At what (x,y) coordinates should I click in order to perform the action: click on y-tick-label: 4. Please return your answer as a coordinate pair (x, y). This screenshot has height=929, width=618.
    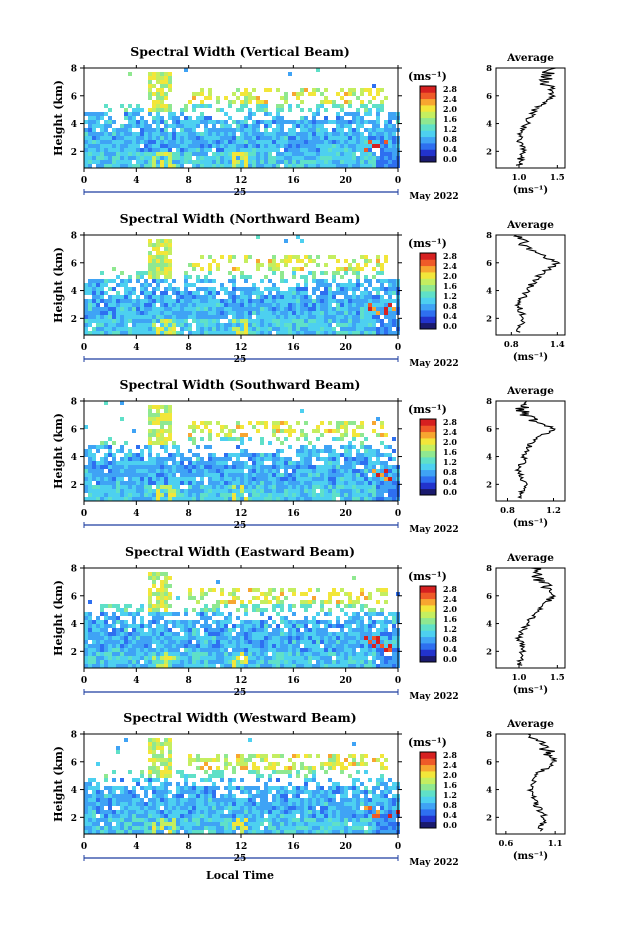
    Looking at the image, I should click on (74, 625).